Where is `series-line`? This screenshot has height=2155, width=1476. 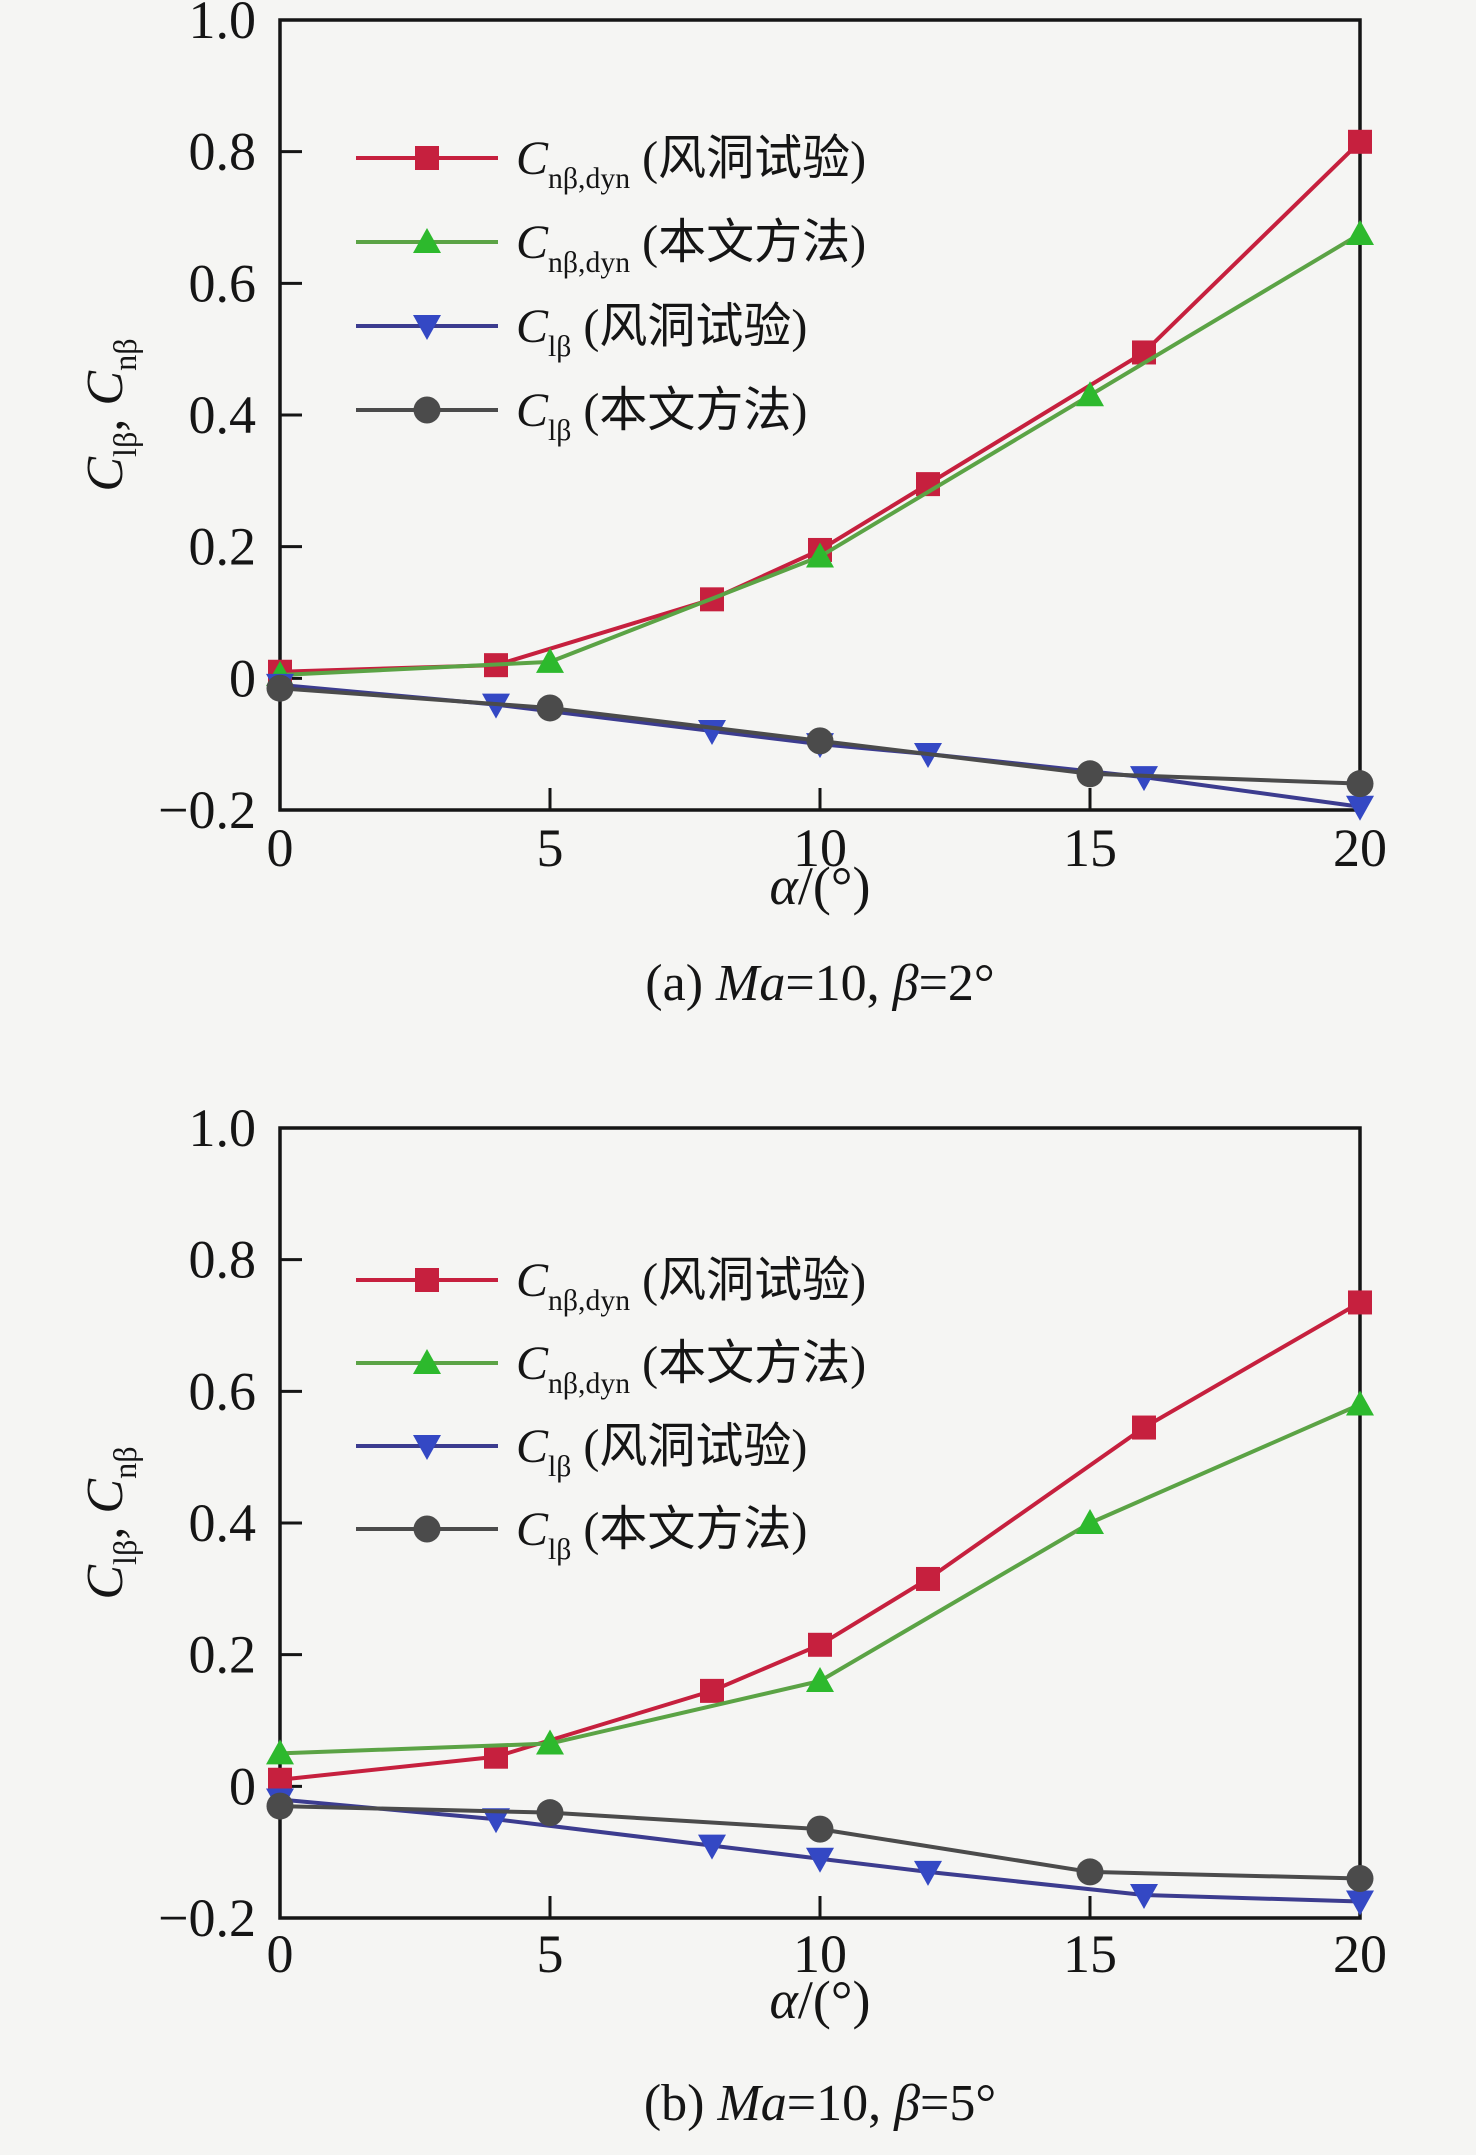 series-line is located at coordinates (820, 1579).